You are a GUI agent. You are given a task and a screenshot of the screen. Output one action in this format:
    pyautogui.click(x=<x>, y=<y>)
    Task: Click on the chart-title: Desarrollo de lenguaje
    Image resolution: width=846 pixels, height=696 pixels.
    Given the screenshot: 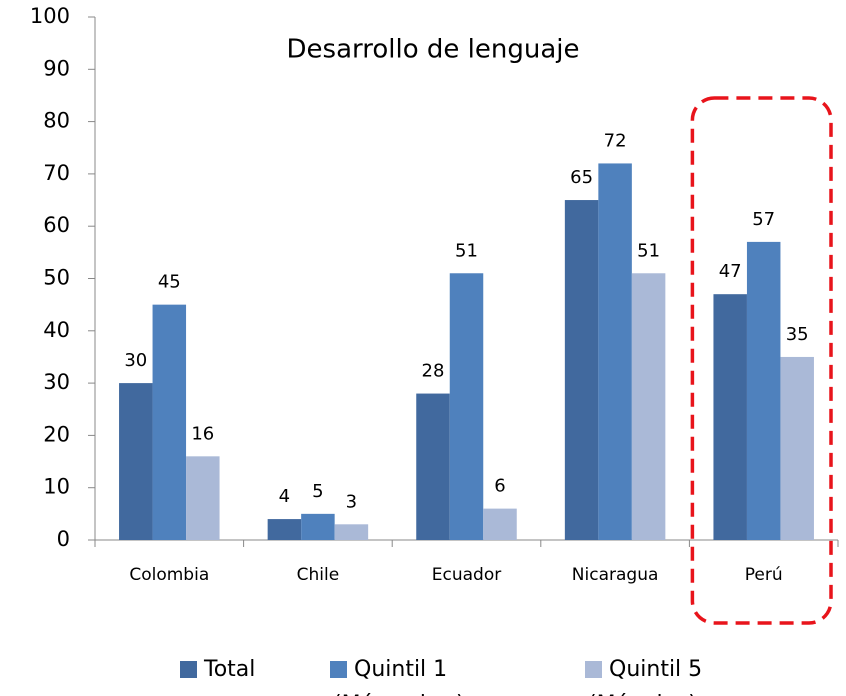 What is the action you would take?
    pyautogui.click(x=433, y=50)
    